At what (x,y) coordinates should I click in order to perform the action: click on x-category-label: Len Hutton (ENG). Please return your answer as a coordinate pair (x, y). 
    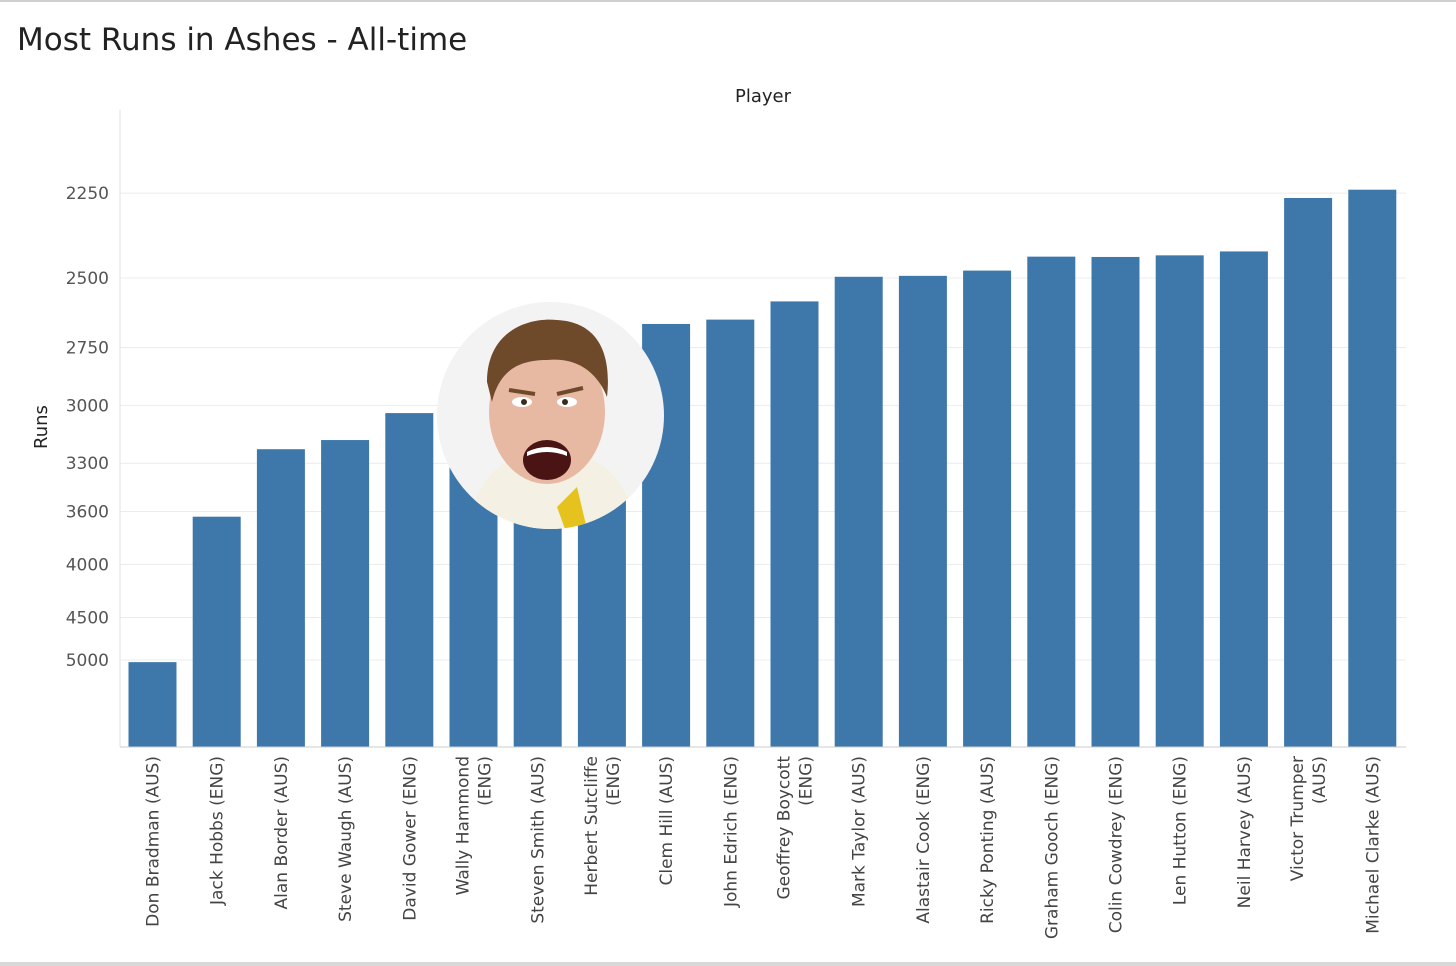
    Looking at the image, I should click on (1181, 830).